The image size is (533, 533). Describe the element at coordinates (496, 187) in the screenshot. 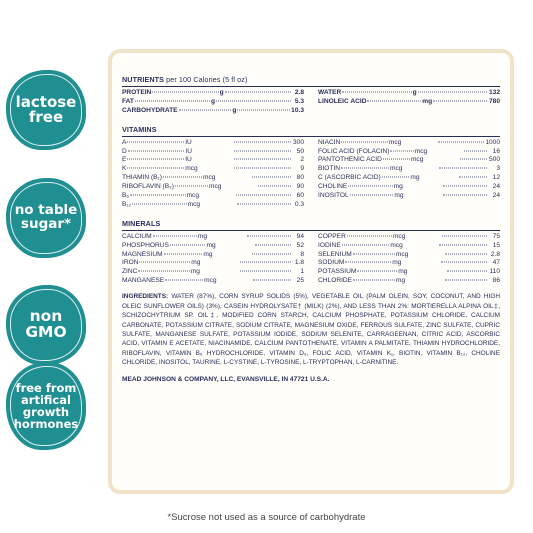

I see `nutrient-value: 24` at that location.